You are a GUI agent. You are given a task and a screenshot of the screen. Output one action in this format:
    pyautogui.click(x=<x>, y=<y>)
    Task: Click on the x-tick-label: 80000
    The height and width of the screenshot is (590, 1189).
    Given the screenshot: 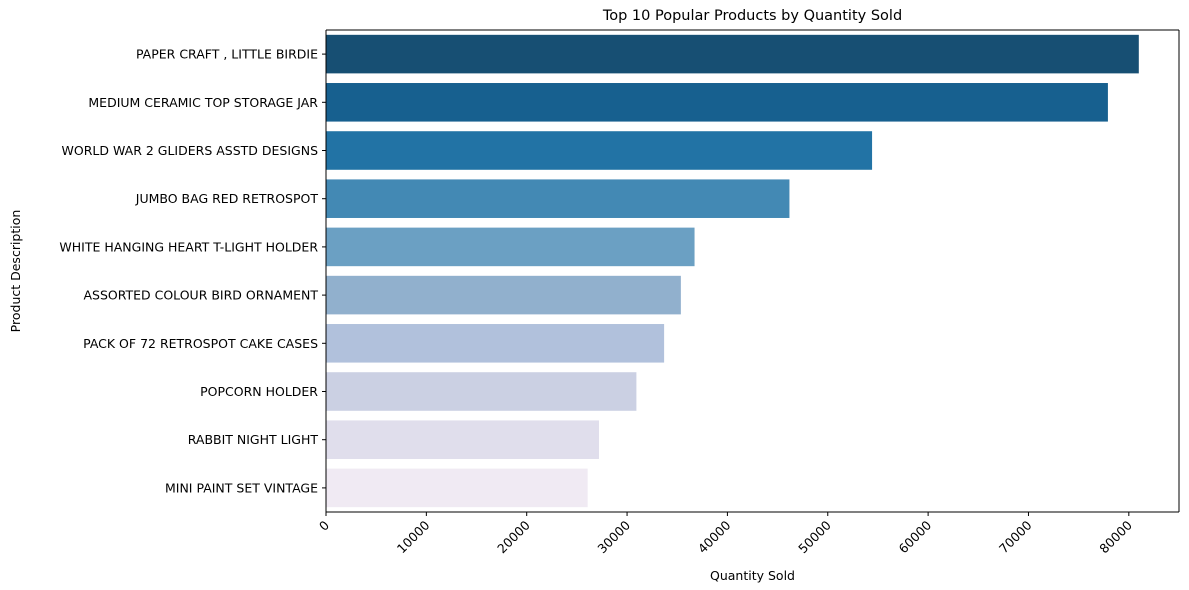 What is the action you would take?
    pyautogui.click(x=1115, y=536)
    